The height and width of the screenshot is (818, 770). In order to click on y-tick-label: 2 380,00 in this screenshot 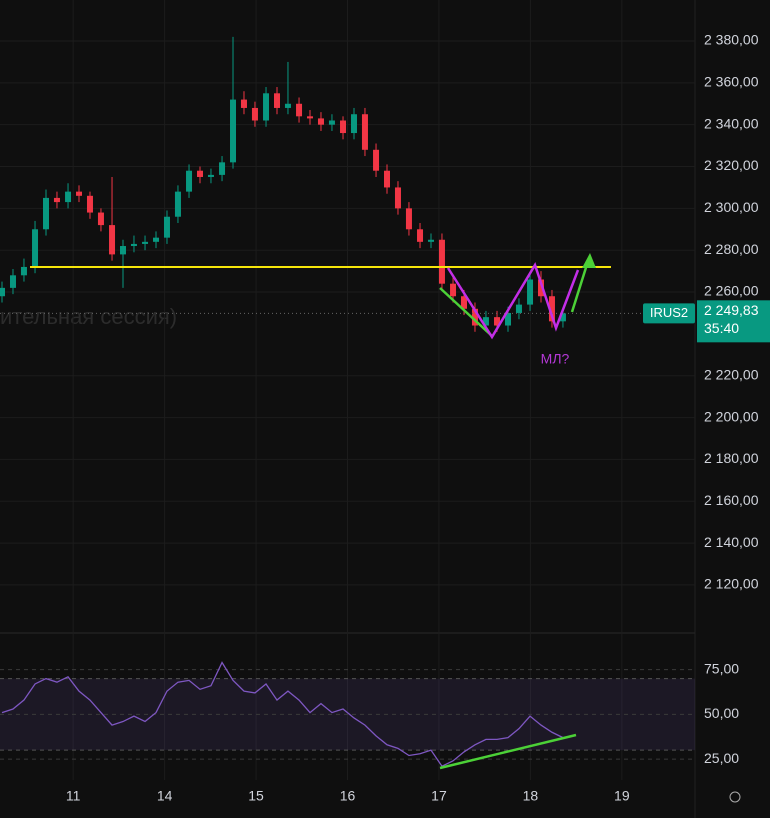, I will do `click(731, 40)`.